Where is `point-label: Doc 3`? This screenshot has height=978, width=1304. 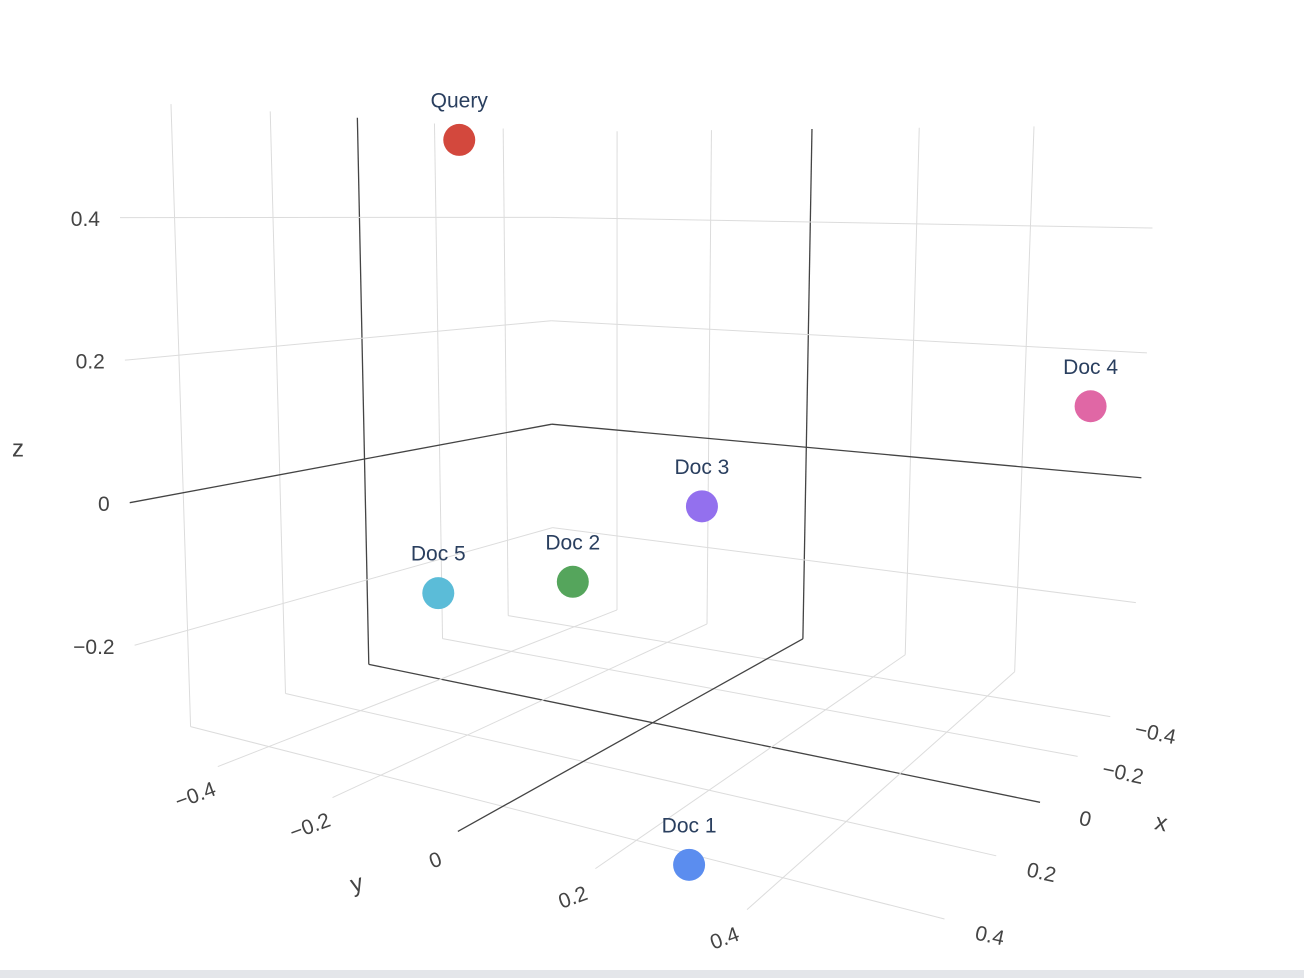 point-label: Doc 3 is located at coordinates (702, 467).